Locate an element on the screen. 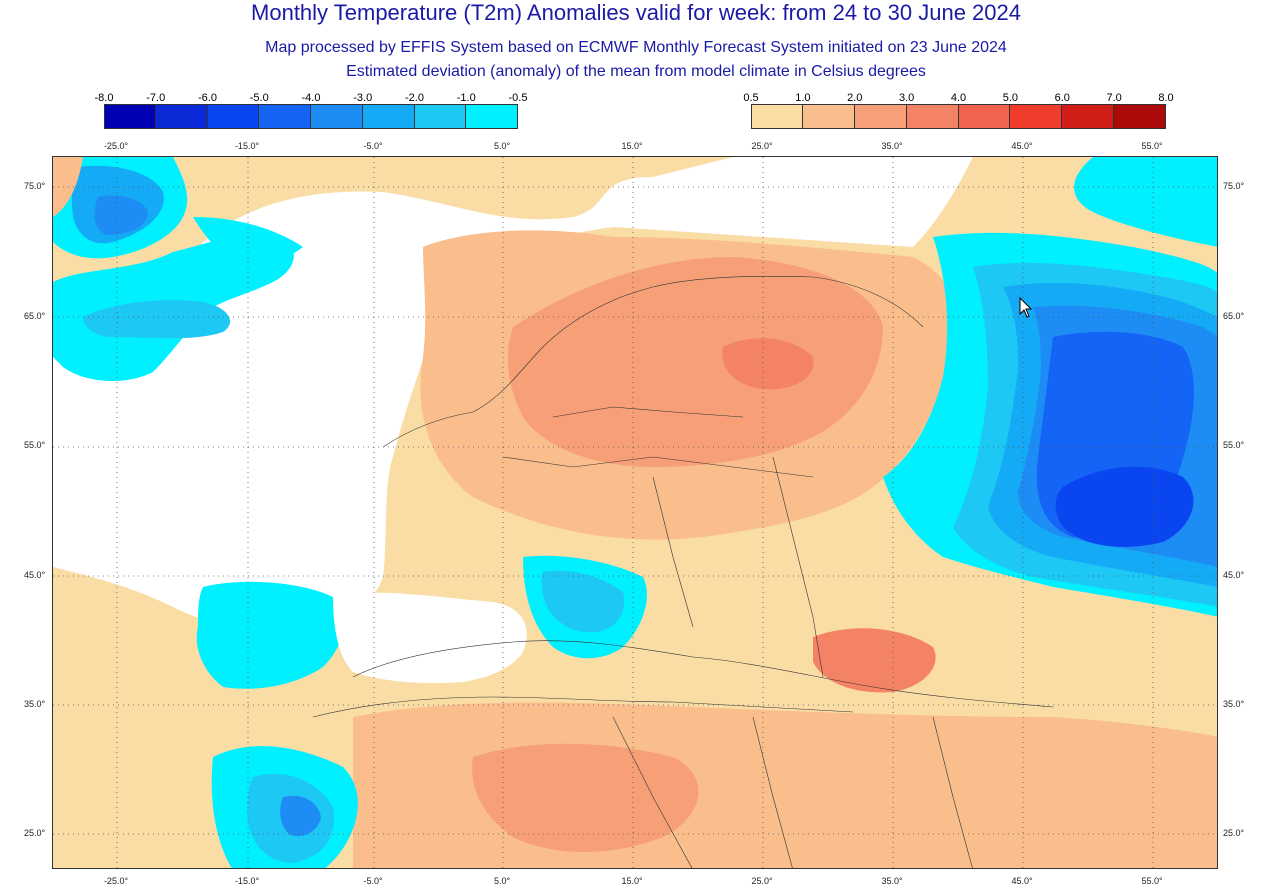  coastline-europe is located at coordinates (653, 362).